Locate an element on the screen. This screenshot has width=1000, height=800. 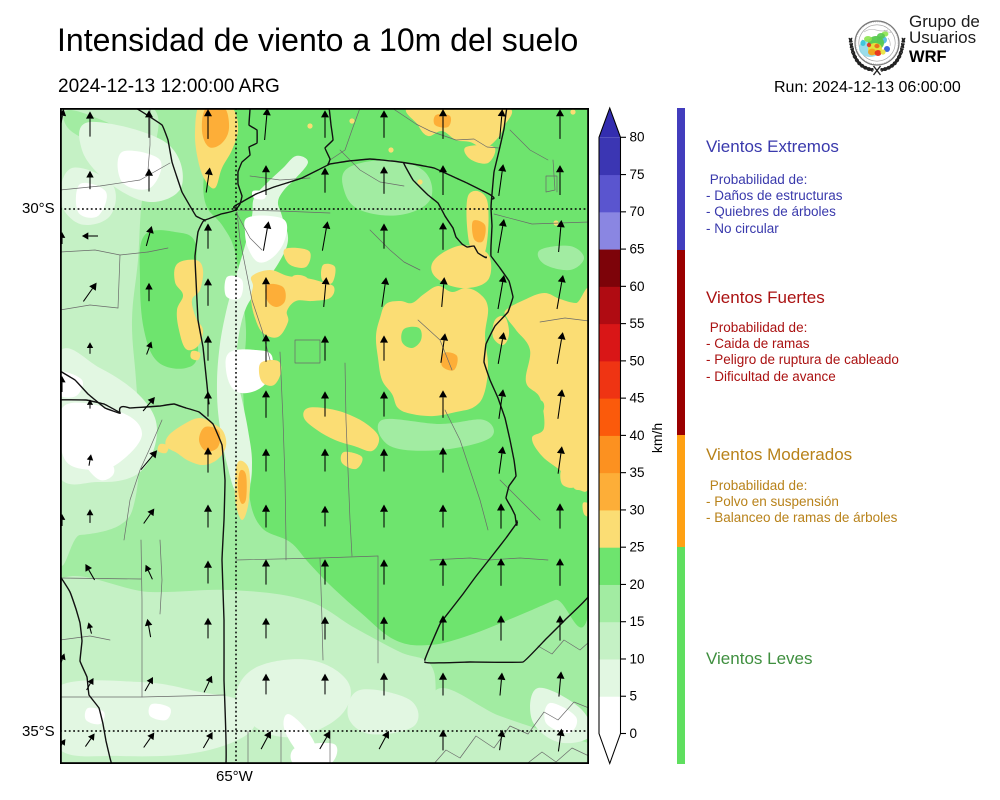
svg-text: 20 is located at coordinates (637, 584).